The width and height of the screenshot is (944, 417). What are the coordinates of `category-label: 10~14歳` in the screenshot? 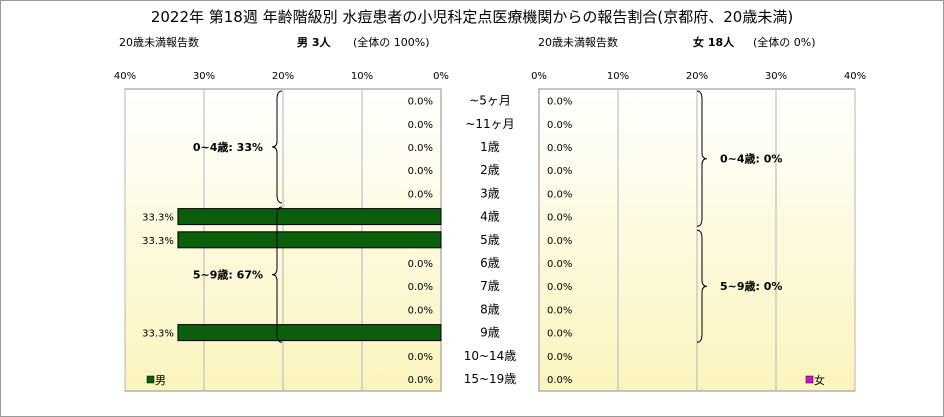 It's located at (490, 356).